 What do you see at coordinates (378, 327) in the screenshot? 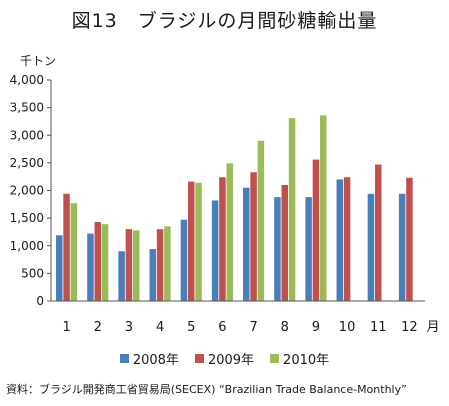
I see `x-tick-label: 11` at bounding box center [378, 327].